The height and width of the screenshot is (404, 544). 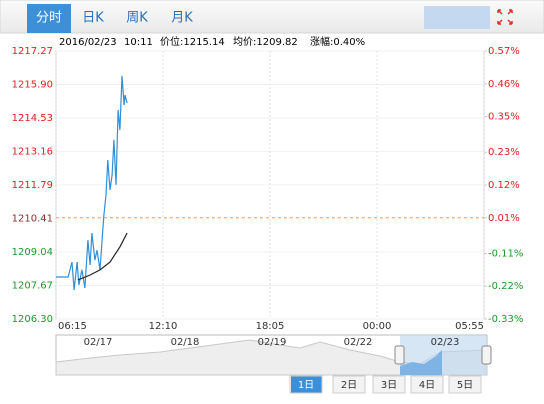 What do you see at coordinates (32, 151) in the screenshot?
I see `y-tick-label: 1213.16` at bounding box center [32, 151].